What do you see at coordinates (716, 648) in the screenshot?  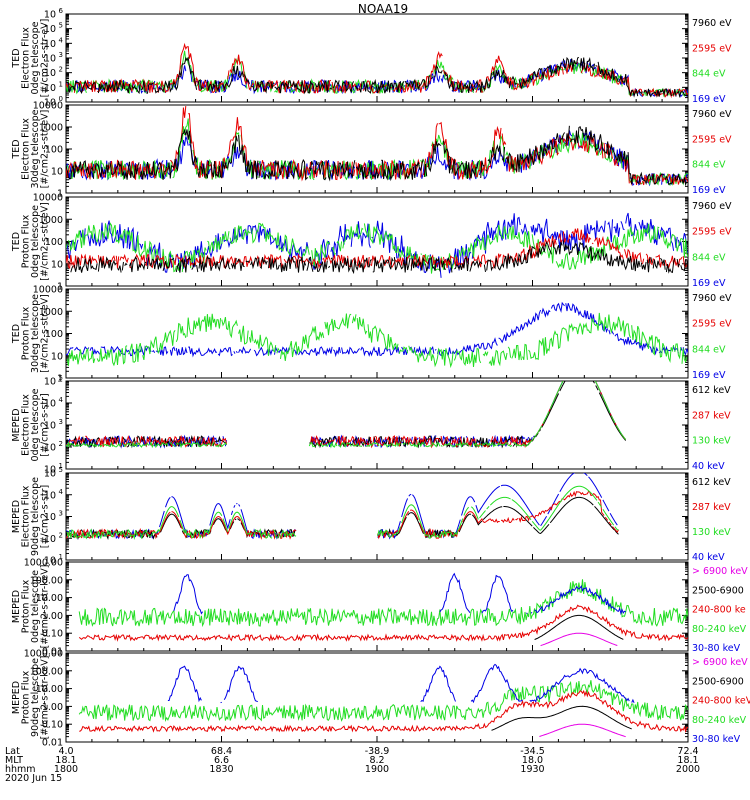 I see `legend-entry: 30-80 keV` at bounding box center [716, 648].